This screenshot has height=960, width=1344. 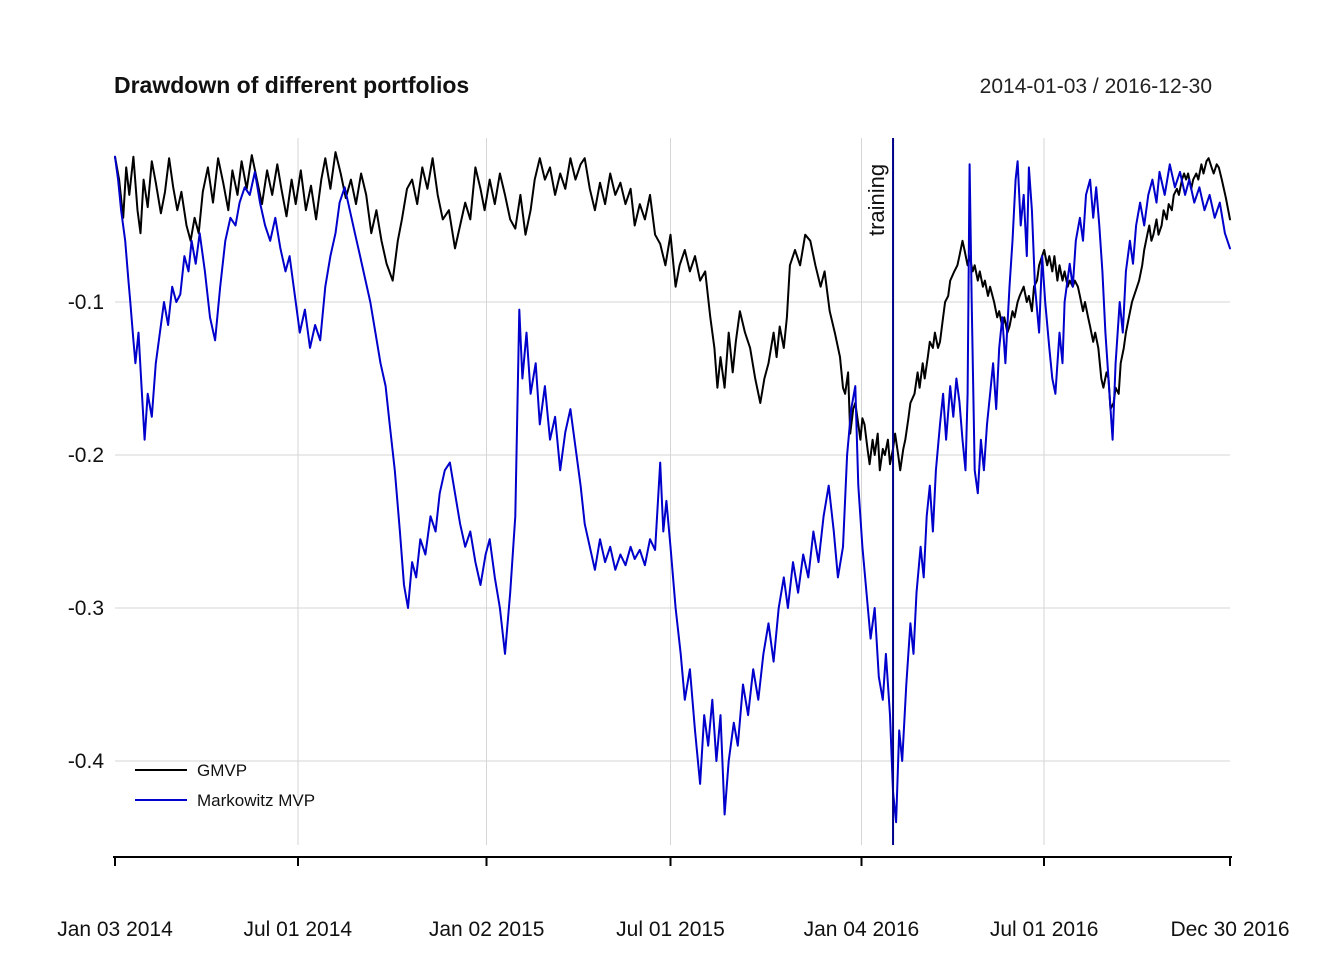 I want to click on legend-label: Markowitz MVP, so click(x=256, y=800).